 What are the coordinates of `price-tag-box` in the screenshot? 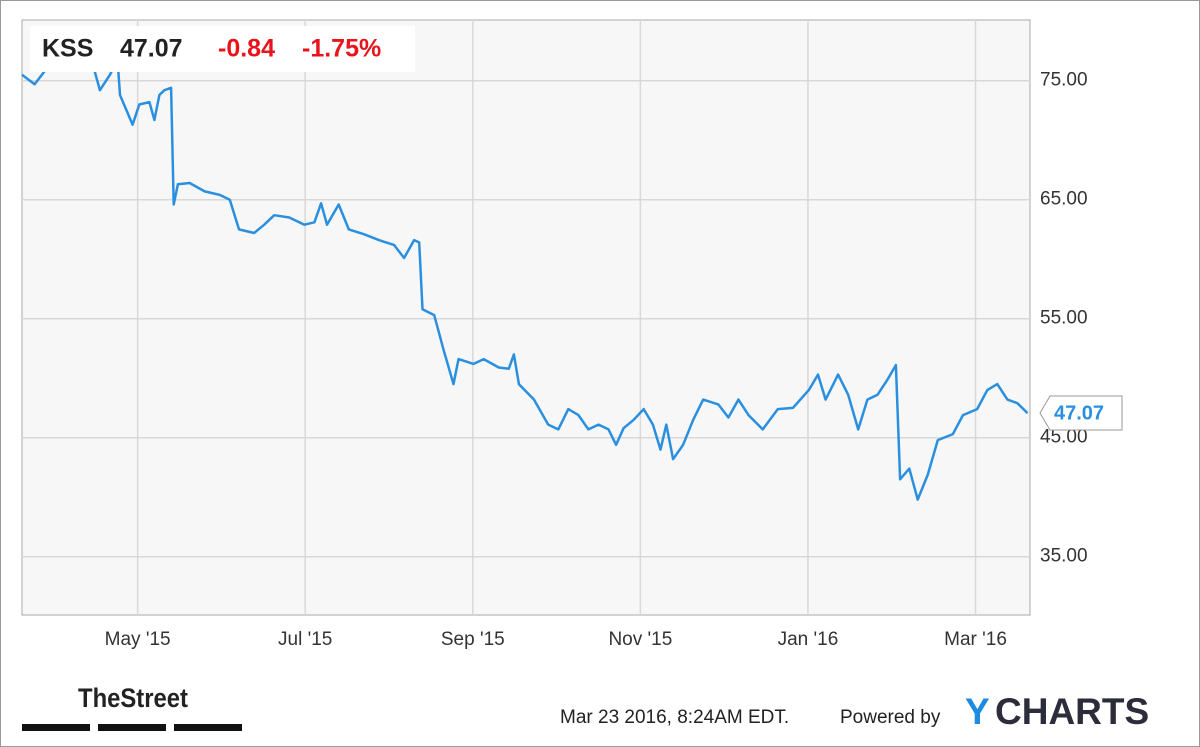 It's located at (1081, 413).